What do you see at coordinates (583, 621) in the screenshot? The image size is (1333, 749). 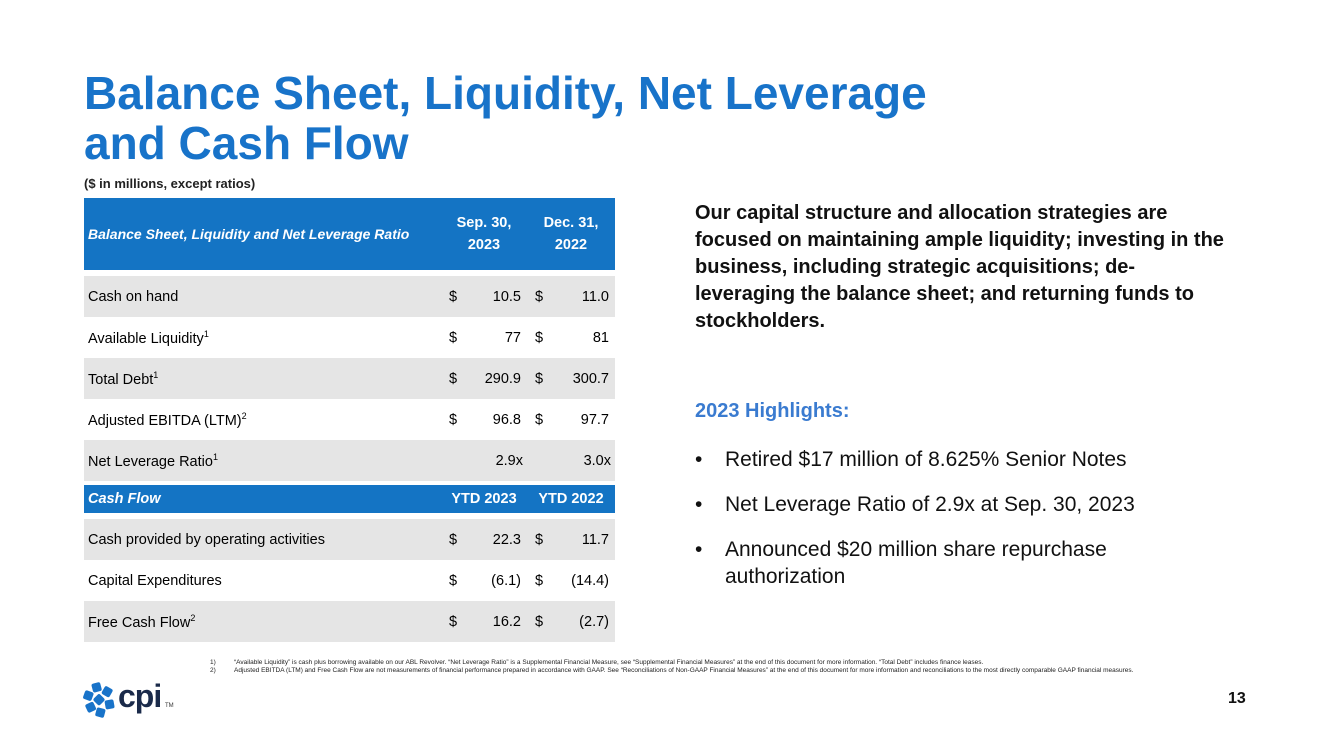 I see `value-ytd-2022: (2.7)` at bounding box center [583, 621].